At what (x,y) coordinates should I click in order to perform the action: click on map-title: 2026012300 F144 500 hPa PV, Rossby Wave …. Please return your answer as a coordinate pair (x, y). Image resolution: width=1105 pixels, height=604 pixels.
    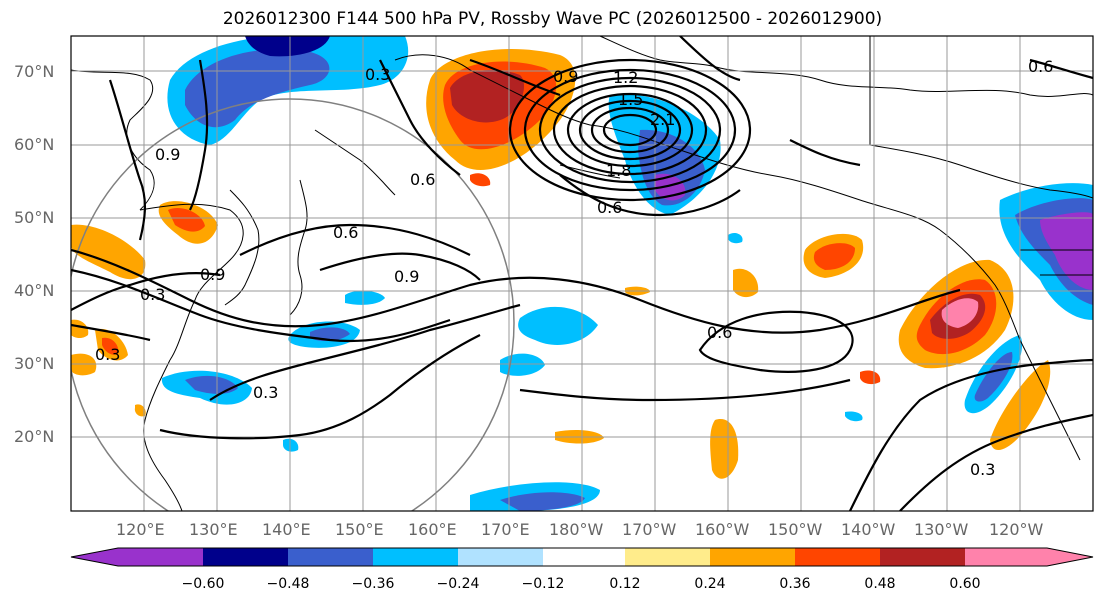
    Looking at the image, I should click on (552, 19).